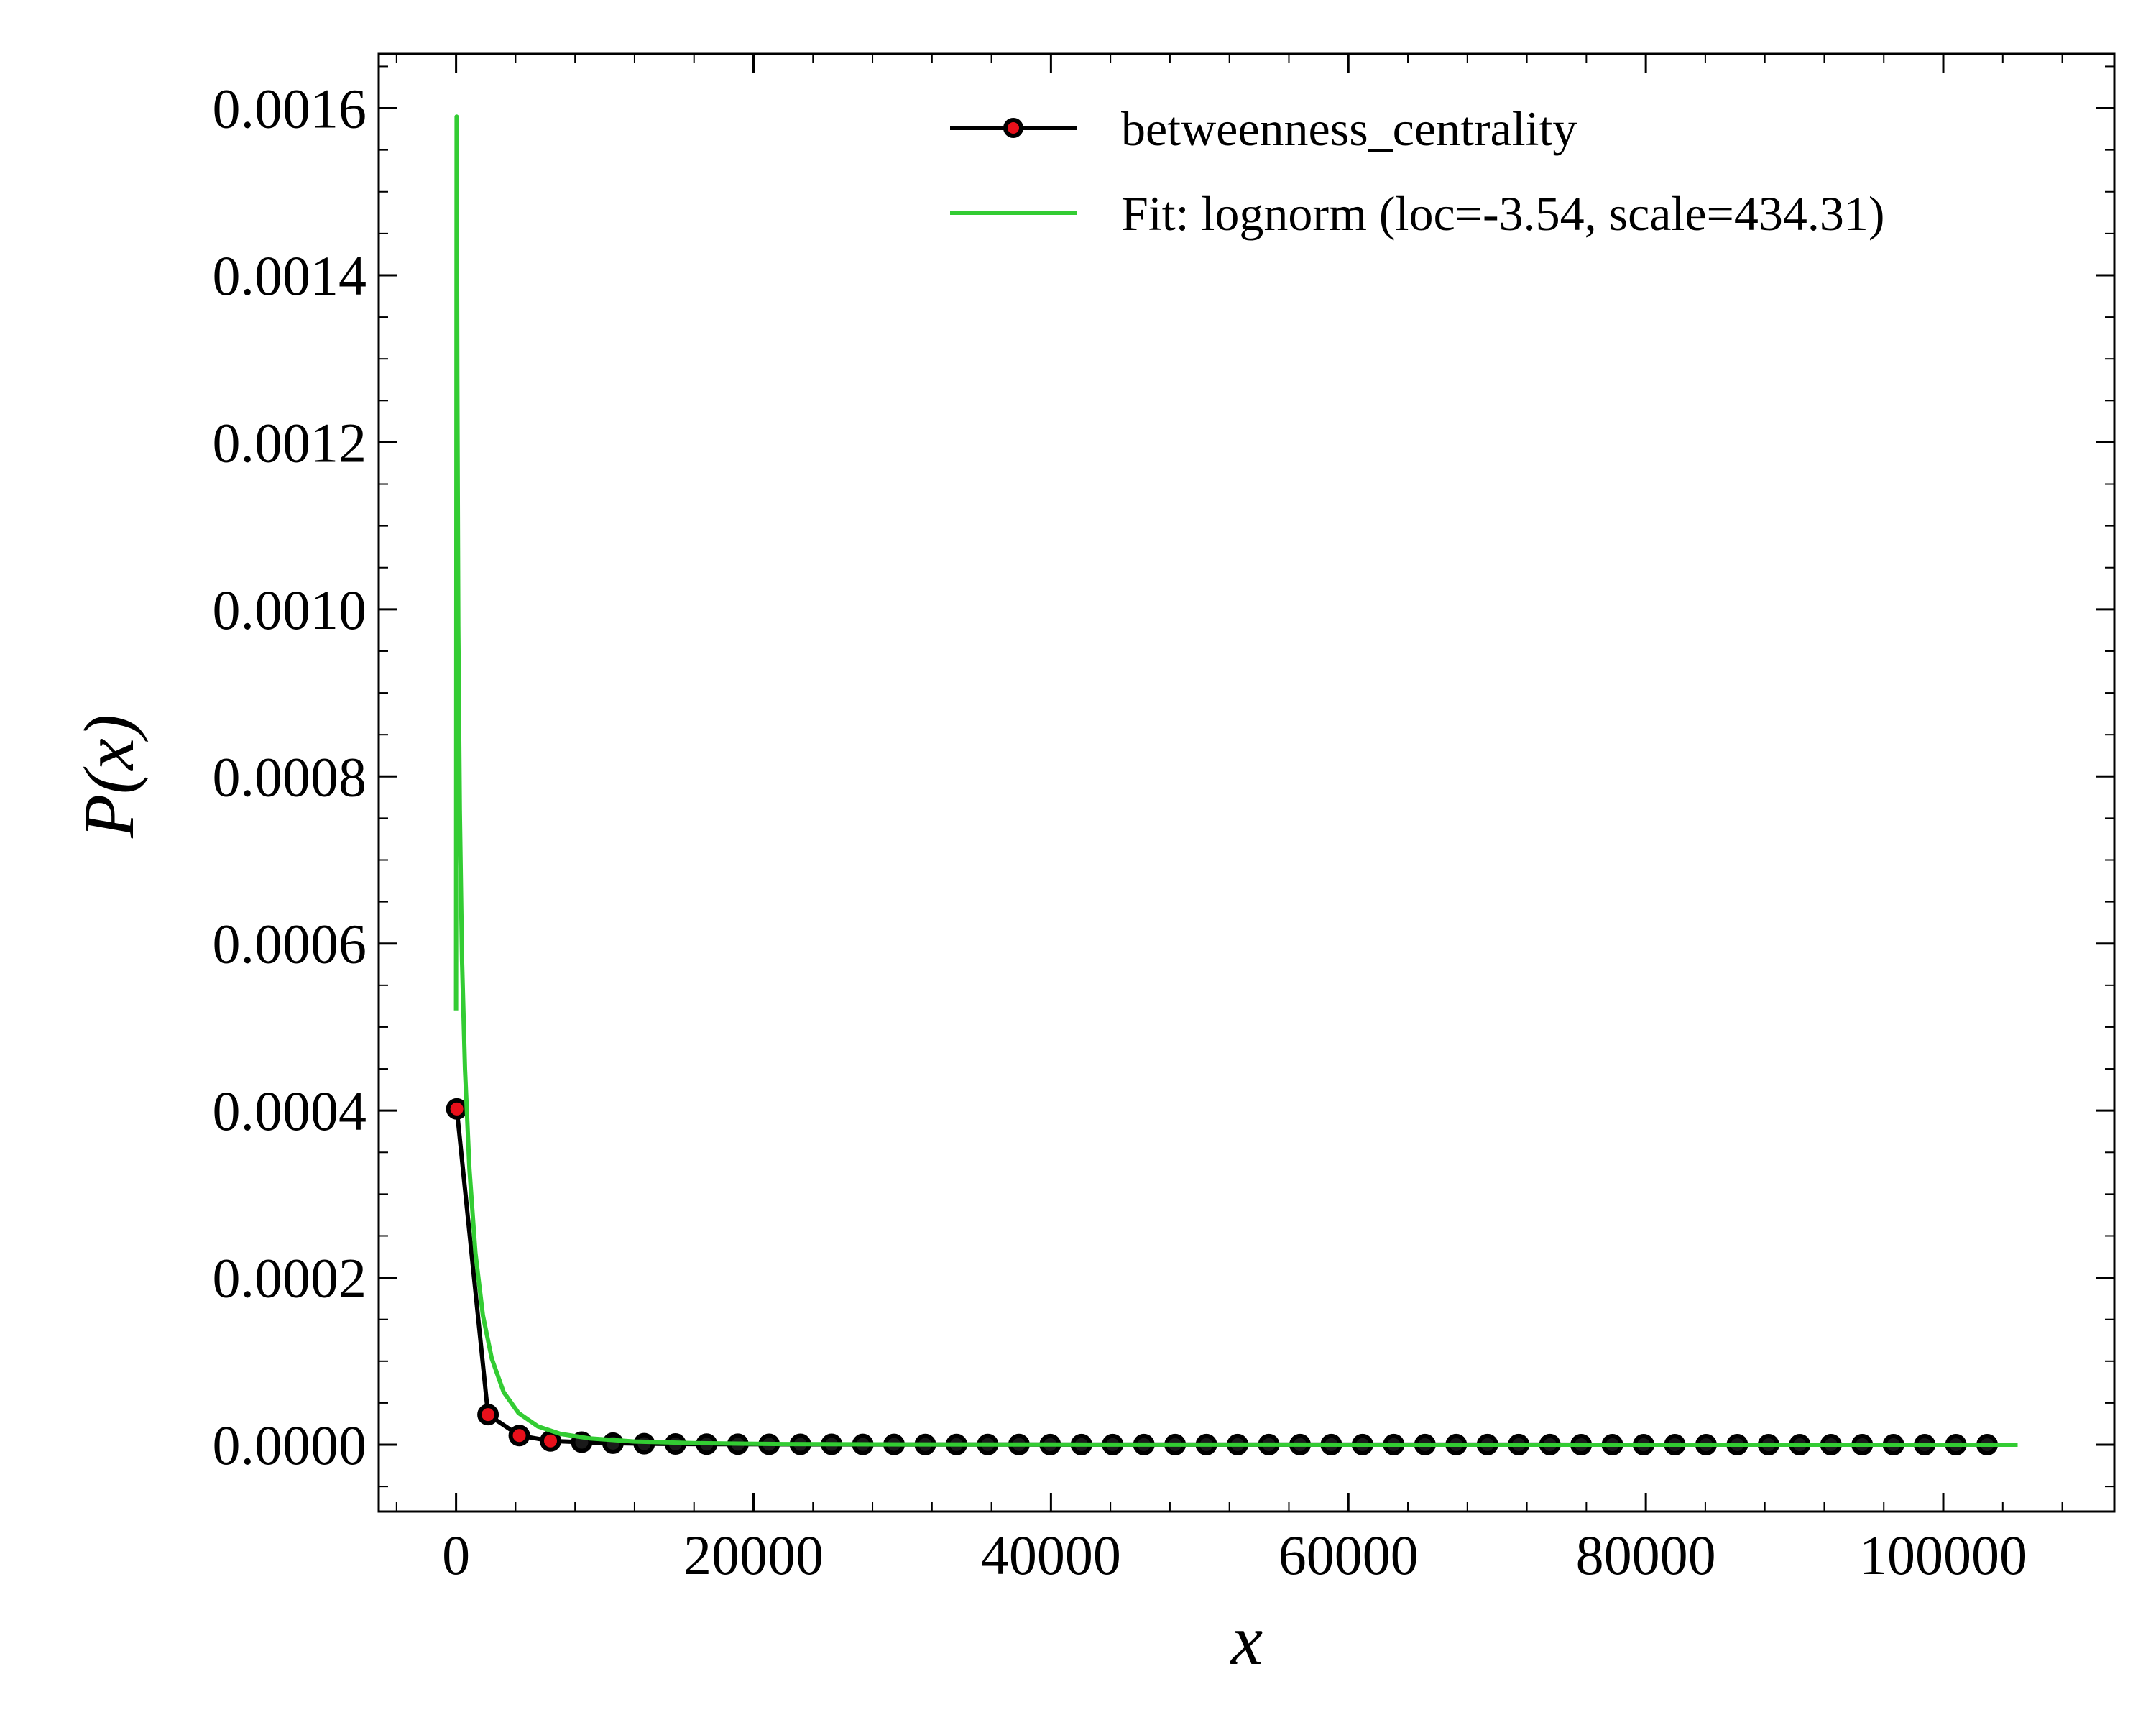  I want to click on x-tick-label: 0, so click(456, 1555).